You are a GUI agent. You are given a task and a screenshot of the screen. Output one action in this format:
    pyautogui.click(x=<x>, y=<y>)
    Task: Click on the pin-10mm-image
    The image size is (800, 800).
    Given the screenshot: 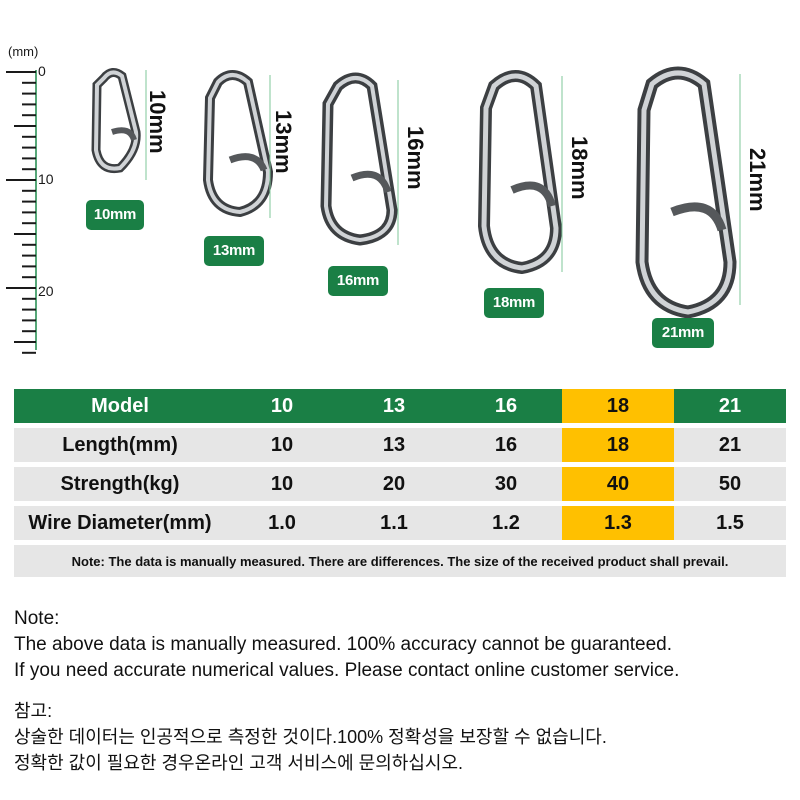 What is the action you would take?
    pyautogui.click(x=119, y=124)
    